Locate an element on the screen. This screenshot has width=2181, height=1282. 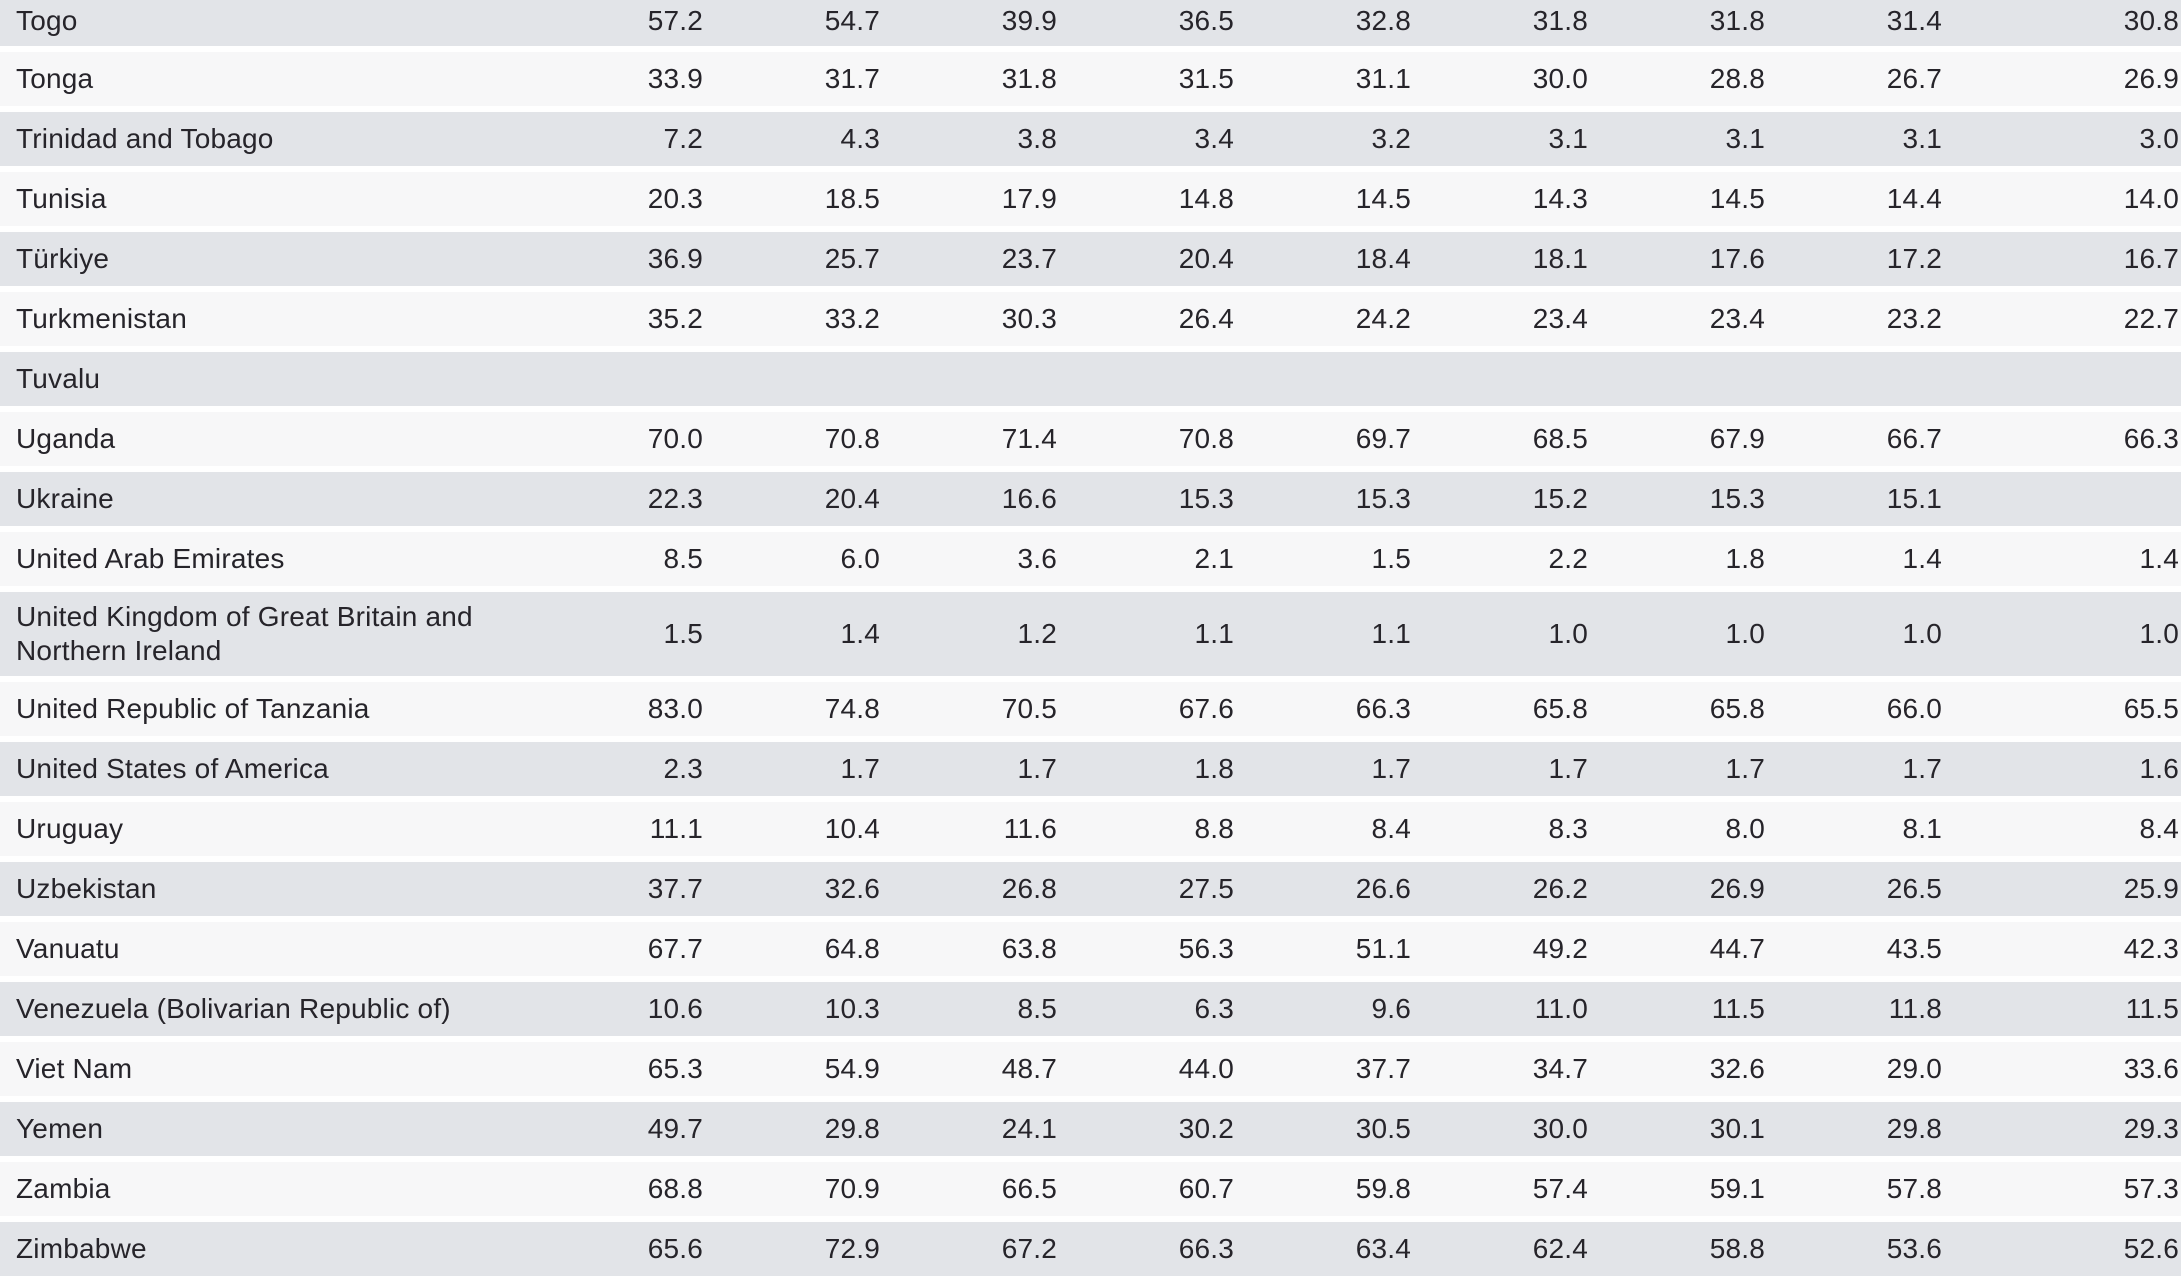
value-cell: 44.7 is located at coordinates (1676, 949).